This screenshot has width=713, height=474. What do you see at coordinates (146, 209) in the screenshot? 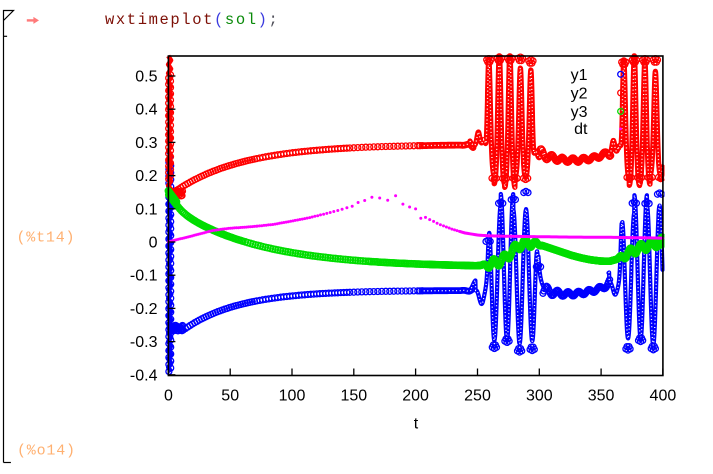
I see `svg-text: 0.1` at bounding box center [146, 209].